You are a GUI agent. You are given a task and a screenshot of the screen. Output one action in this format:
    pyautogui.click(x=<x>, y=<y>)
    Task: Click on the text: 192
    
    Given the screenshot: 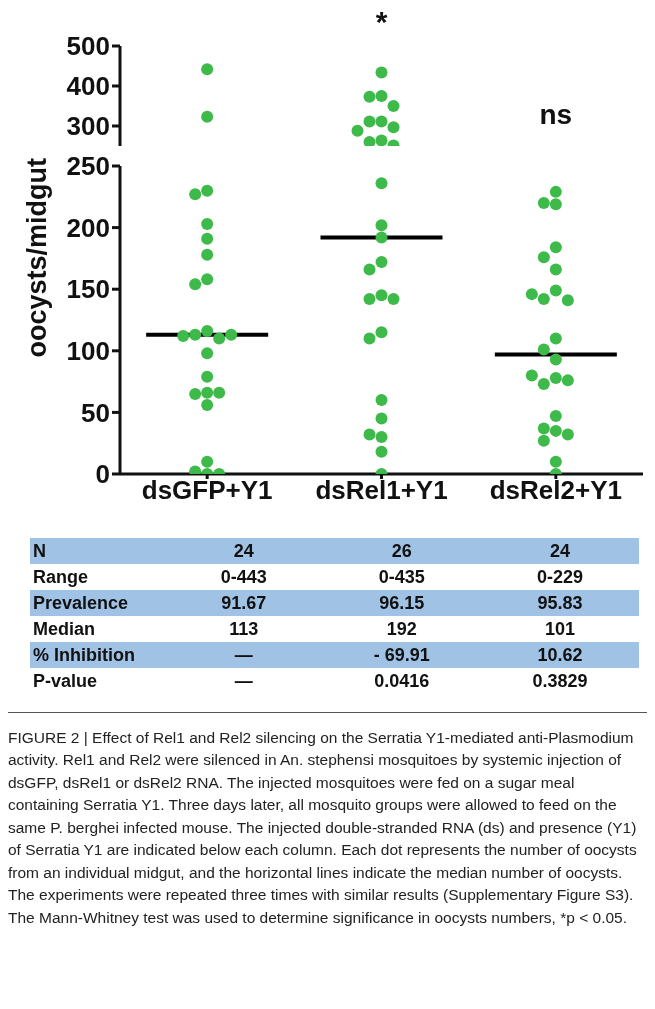 What is the action you would take?
    pyautogui.click(x=401, y=628)
    